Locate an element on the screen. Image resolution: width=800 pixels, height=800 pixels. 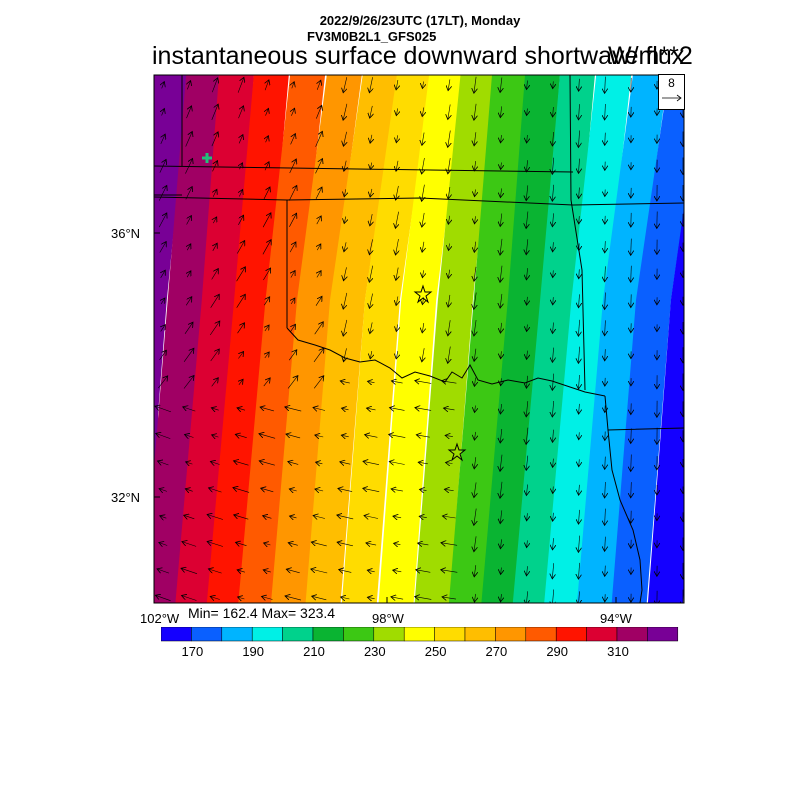
border-oklahoma-north is located at coordinates (364, 201).